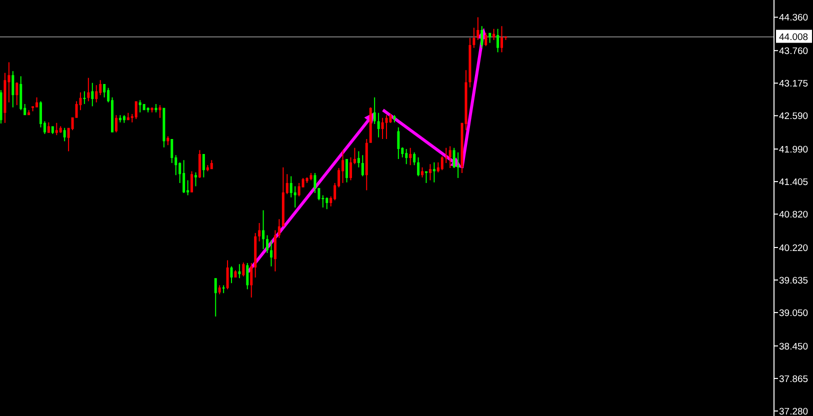 The width and height of the screenshot is (813, 416). What do you see at coordinates (793, 38) in the screenshot?
I see `ref-line-label: 44.008` at bounding box center [793, 38].